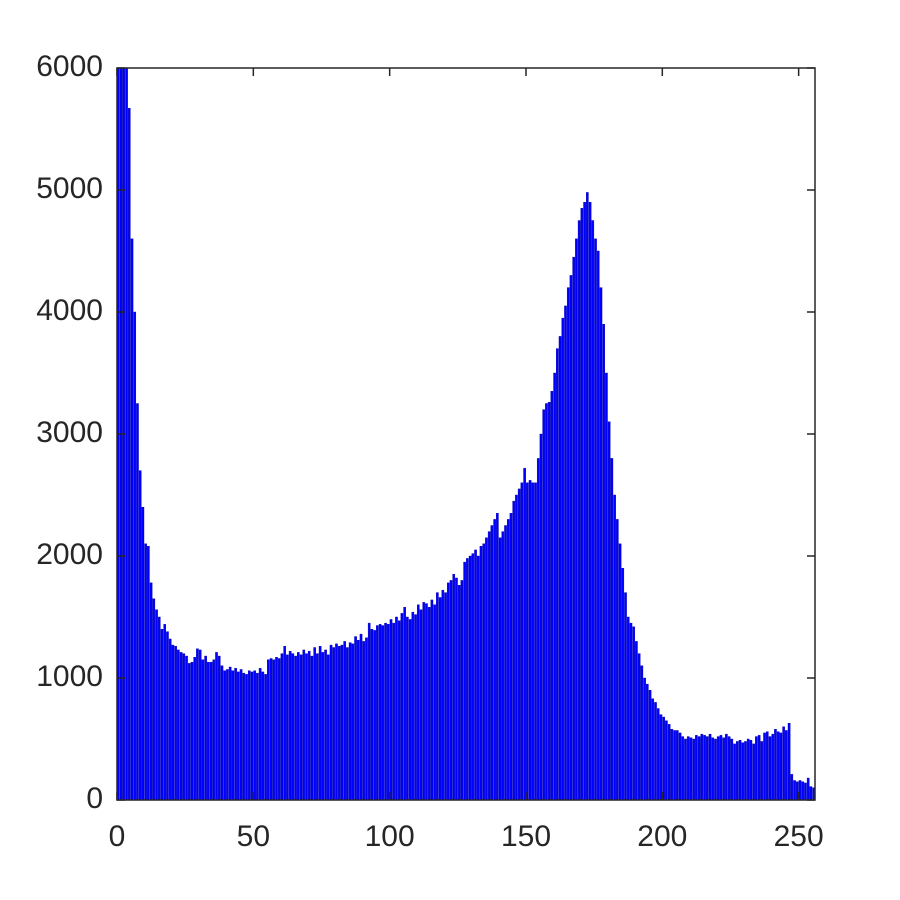  What do you see at coordinates (390, 836) in the screenshot?
I see `x-tick-label: 100` at bounding box center [390, 836].